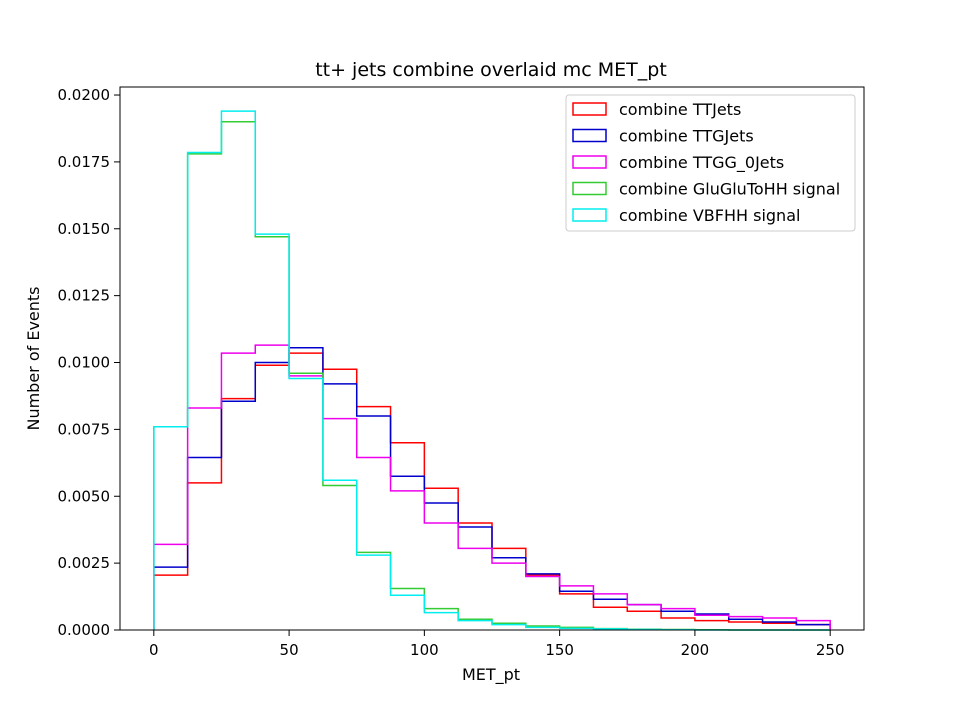 This screenshot has height=720, width=960. Describe the element at coordinates (289, 650) in the screenshot. I see `x-tick-label: 50` at that location.